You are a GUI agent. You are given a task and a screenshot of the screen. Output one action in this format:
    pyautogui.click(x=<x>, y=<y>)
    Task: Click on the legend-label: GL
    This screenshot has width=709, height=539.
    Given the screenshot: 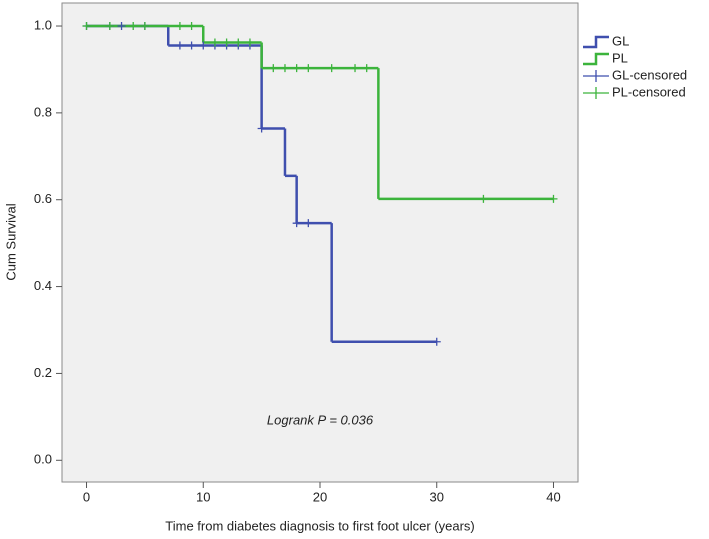 What is the action you would take?
    pyautogui.click(x=620, y=40)
    